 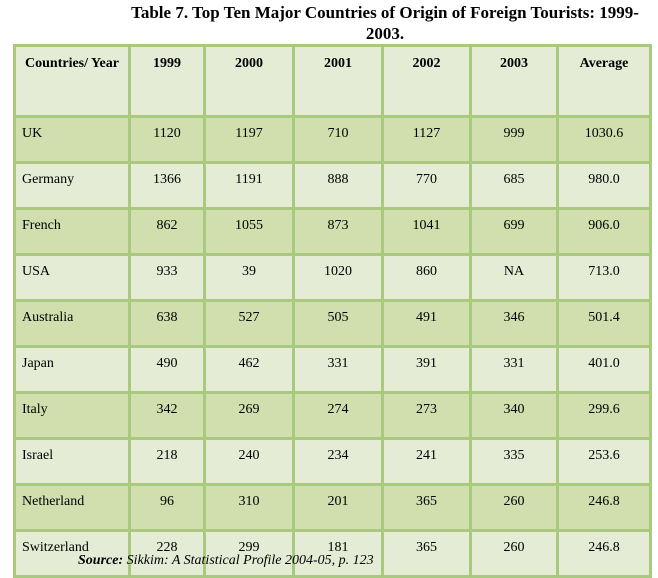 I want to click on table-row: USA 933 39 1020 860 NA 713.0, so click(x=332, y=277).